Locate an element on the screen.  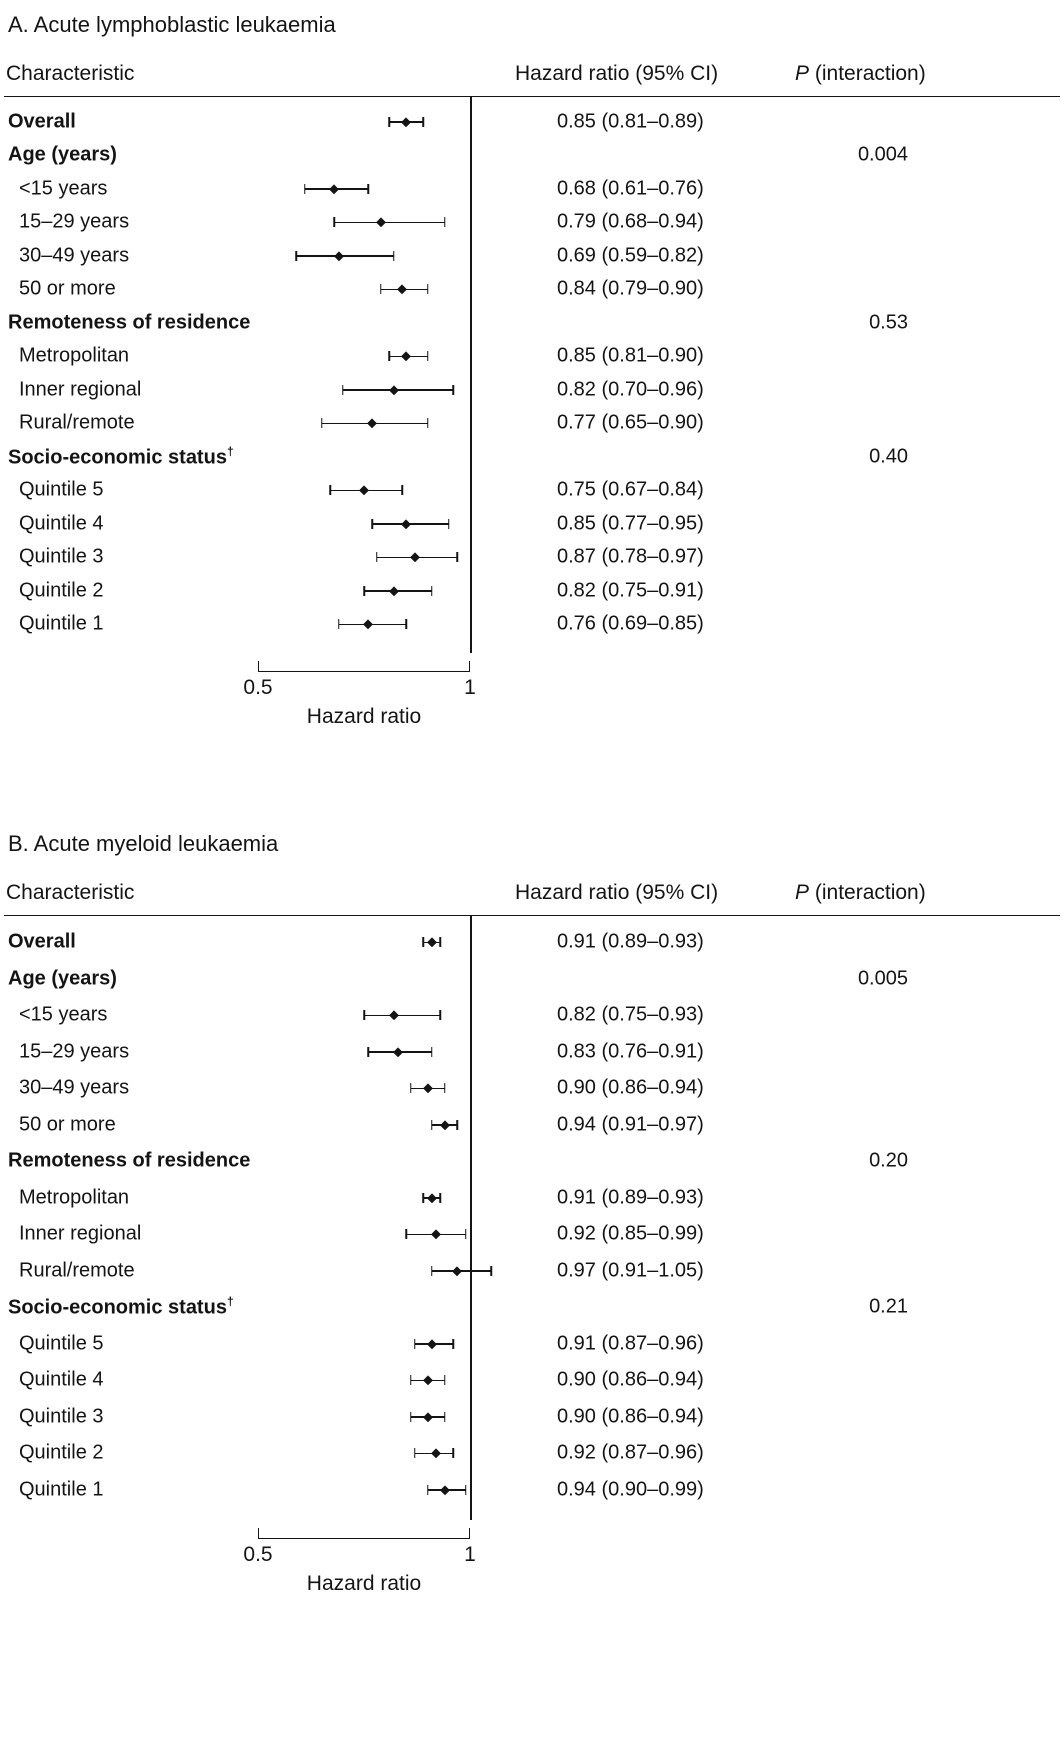
group-header-row: Remoteness of residence 0.20 is located at coordinates (532, 1161).